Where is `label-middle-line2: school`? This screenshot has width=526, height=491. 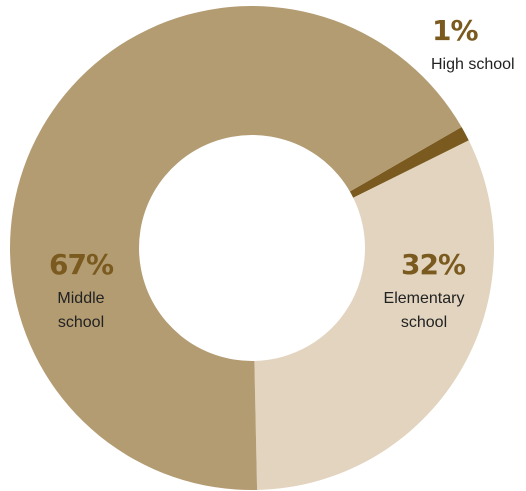 label-middle-line2: school is located at coordinates (81, 322).